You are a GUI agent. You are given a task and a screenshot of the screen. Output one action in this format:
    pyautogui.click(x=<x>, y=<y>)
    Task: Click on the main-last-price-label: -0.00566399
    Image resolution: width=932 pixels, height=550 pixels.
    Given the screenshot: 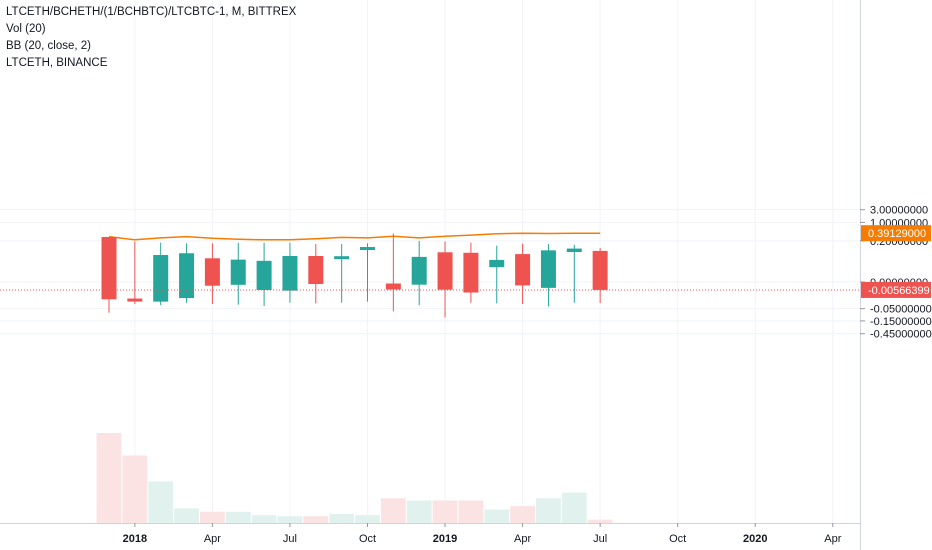 What is the action you would take?
    pyautogui.click(x=899, y=291)
    